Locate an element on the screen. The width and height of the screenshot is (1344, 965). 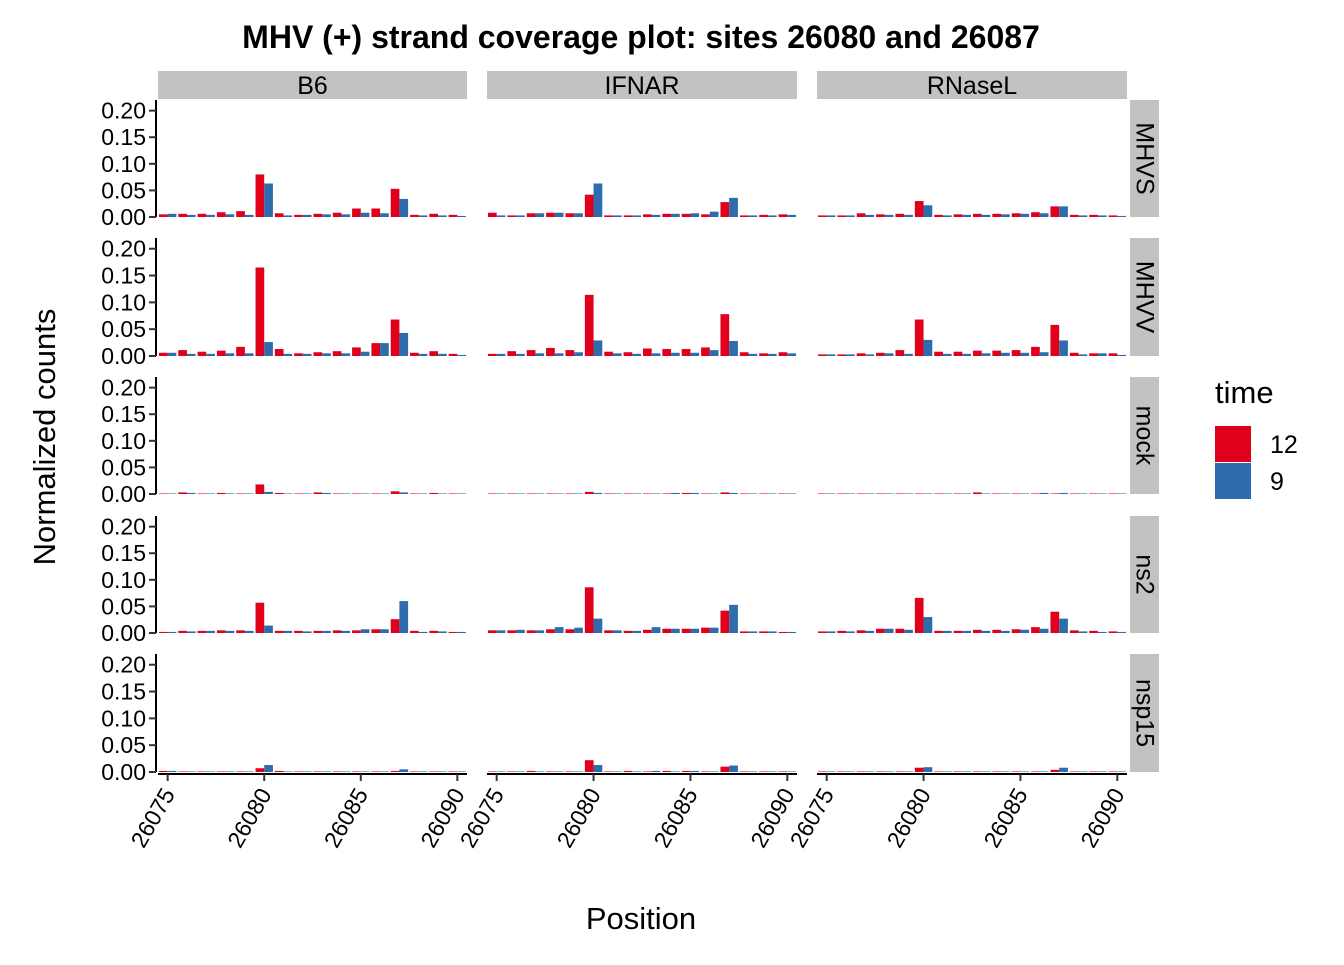
strip-col-ifnar is located at coordinates (642, 85).